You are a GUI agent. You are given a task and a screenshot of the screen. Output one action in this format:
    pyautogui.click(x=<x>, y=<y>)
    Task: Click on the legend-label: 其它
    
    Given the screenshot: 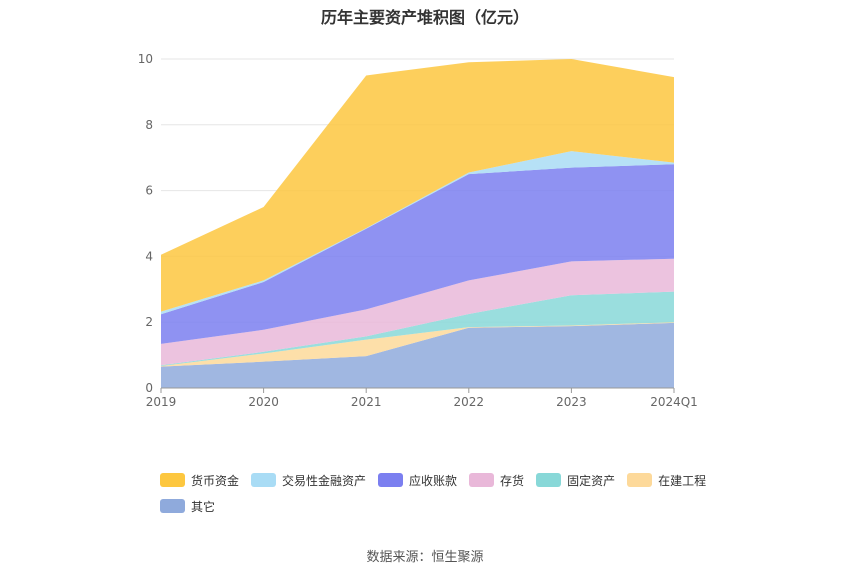 What is the action you would take?
    pyautogui.click(x=203, y=506)
    